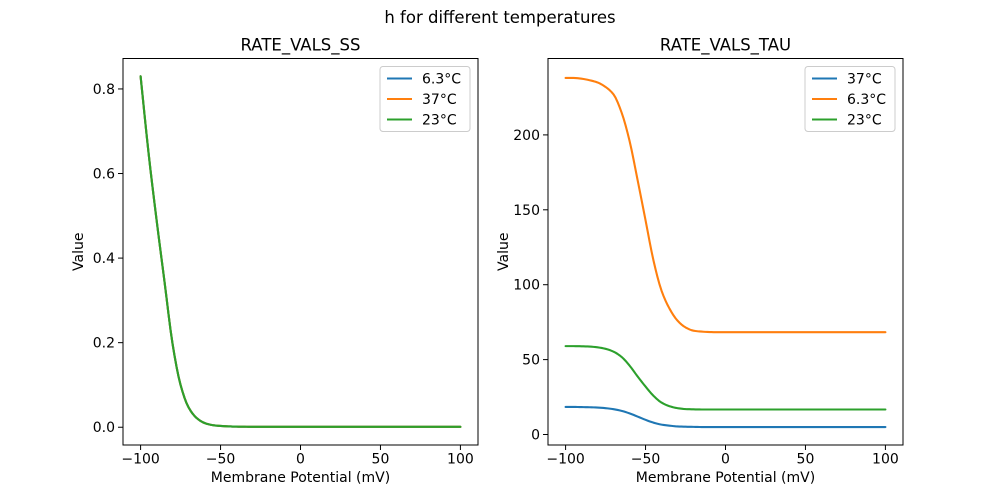  I want to click on tau-legend-label-0: 37°C, so click(864, 80).